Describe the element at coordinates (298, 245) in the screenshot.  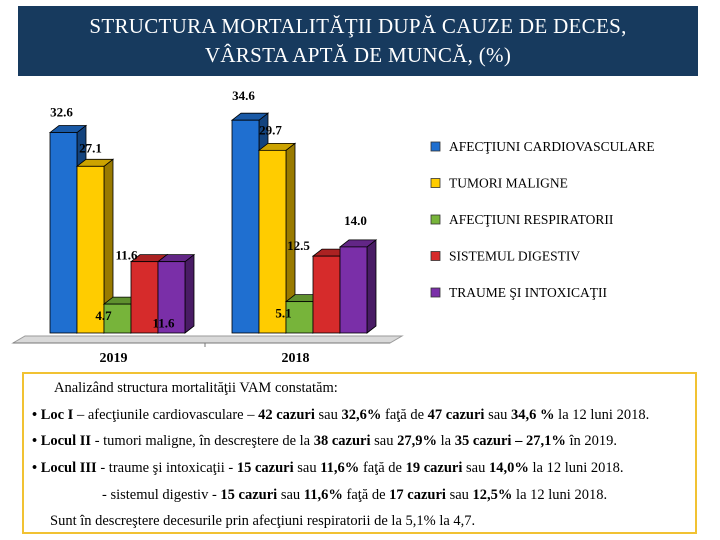
I see `data-label-2018-sistemul-digestiv: 12.5` at that location.